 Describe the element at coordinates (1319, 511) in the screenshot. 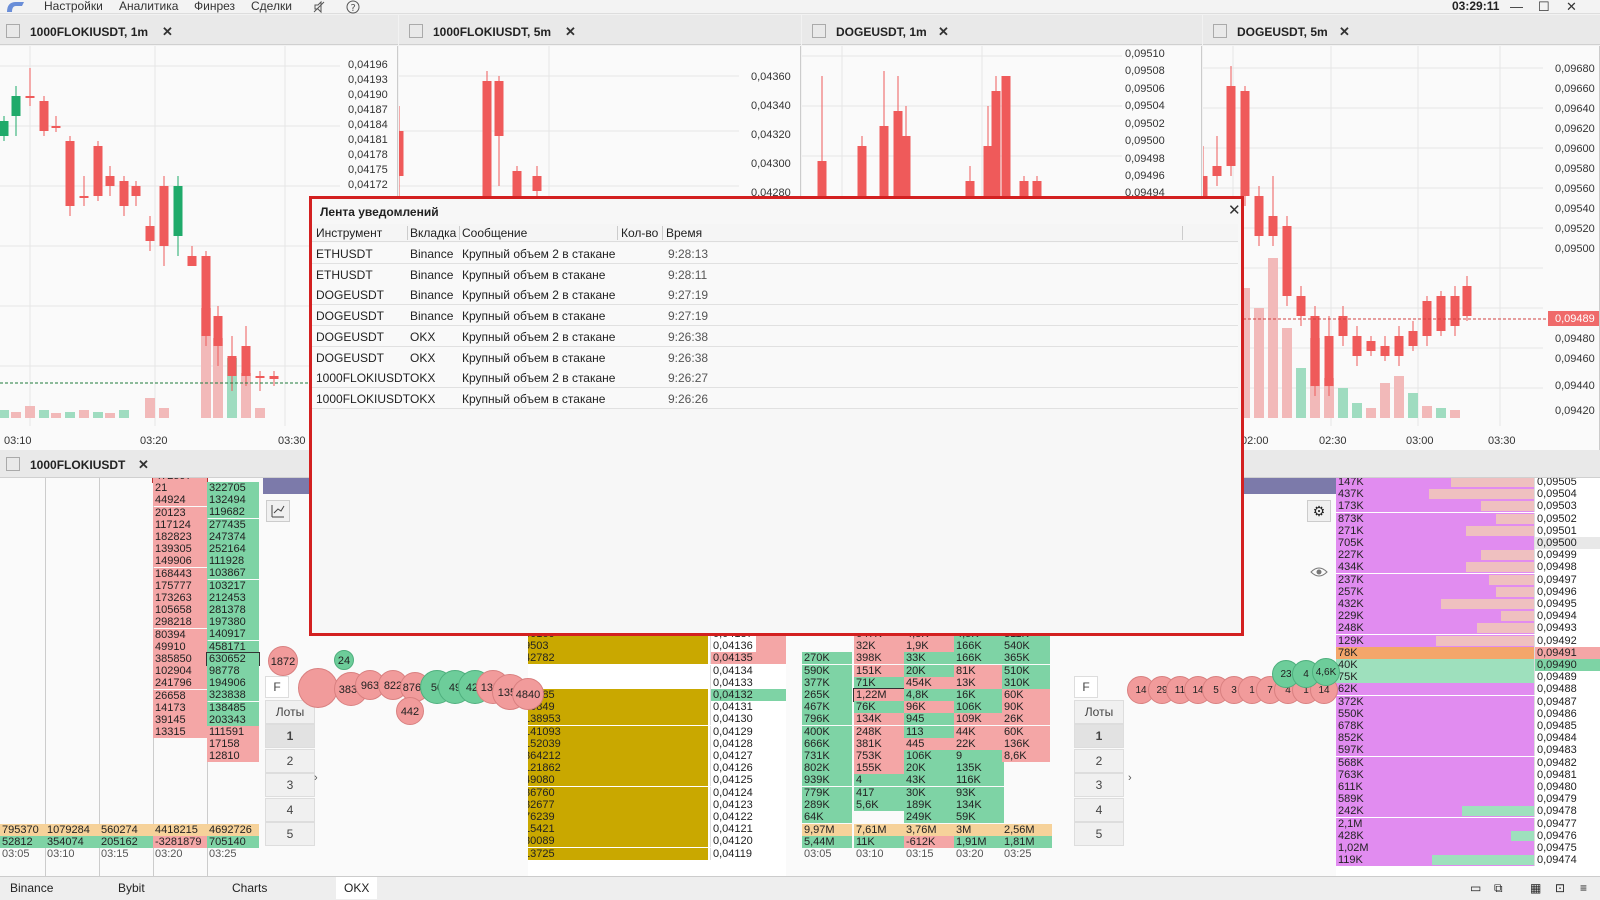

I see `gear-icon: ⚙` at that location.